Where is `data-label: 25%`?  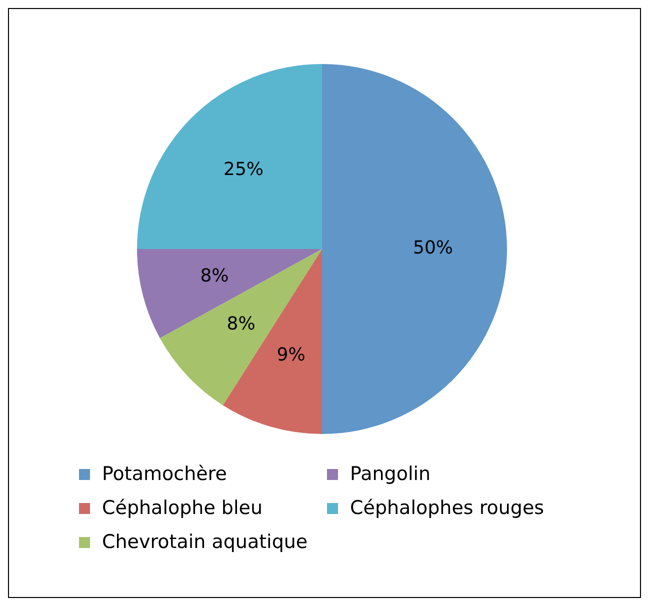
data-label: 25% is located at coordinates (244, 169).